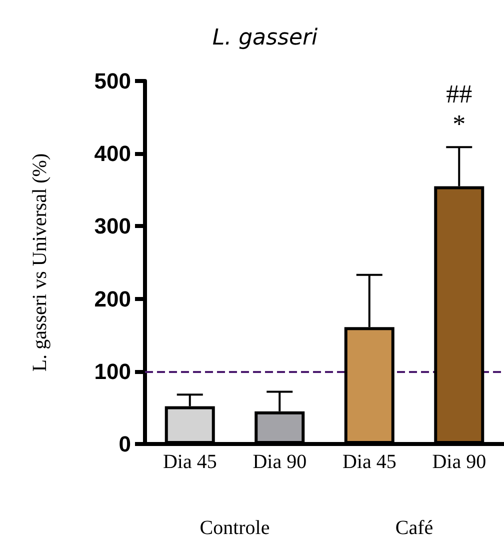 The height and width of the screenshot is (544, 504). What do you see at coordinates (112, 226) in the screenshot?
I see `y-tick-label: 300` at bounding box center [112, 226].